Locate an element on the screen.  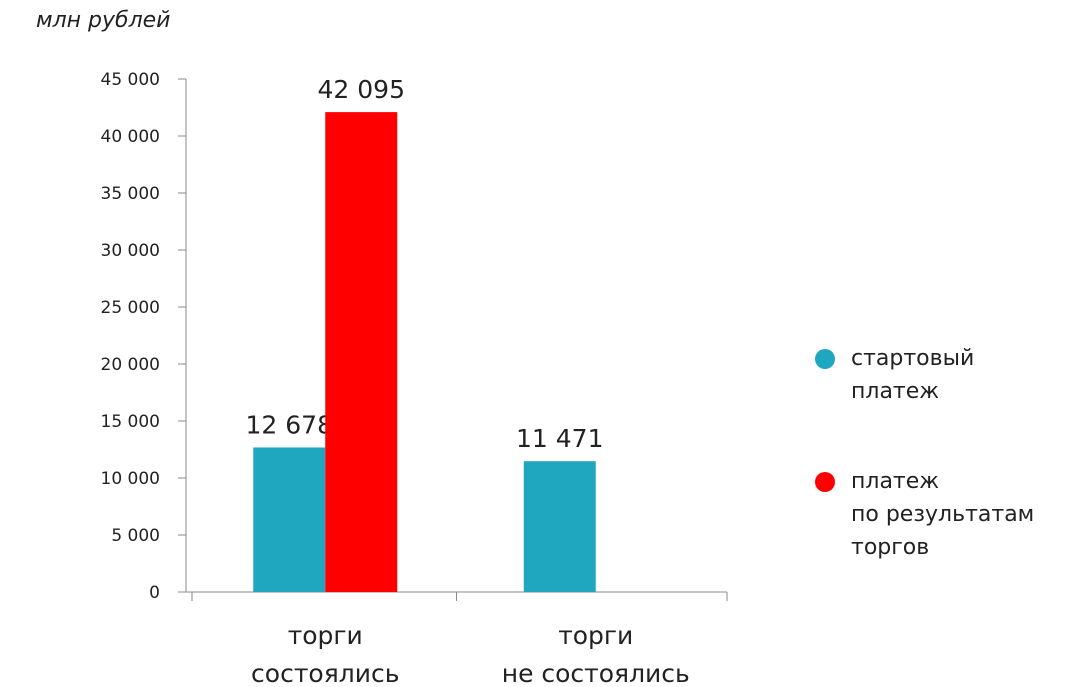
legend-item: стартовый платеж is located at coordinates (924, 375).